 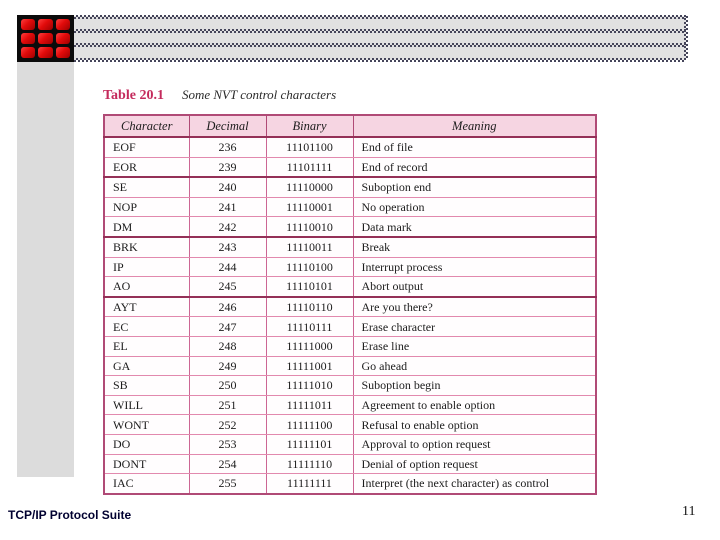 What do you see at coordinates (146, 424) in the screenshot?
I see `cell-character: WONT` at bounding box center [146, 424].